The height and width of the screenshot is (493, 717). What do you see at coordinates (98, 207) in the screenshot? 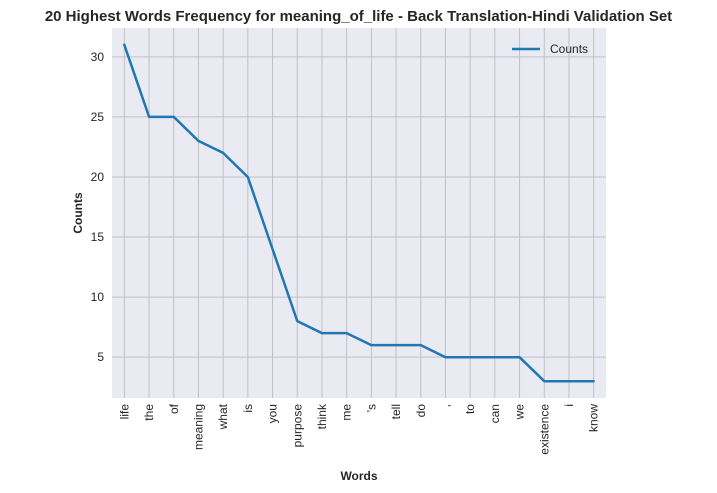
I see `y-tick-labels: 5 10 15 20 25 30` at bounding box center [98, 207].